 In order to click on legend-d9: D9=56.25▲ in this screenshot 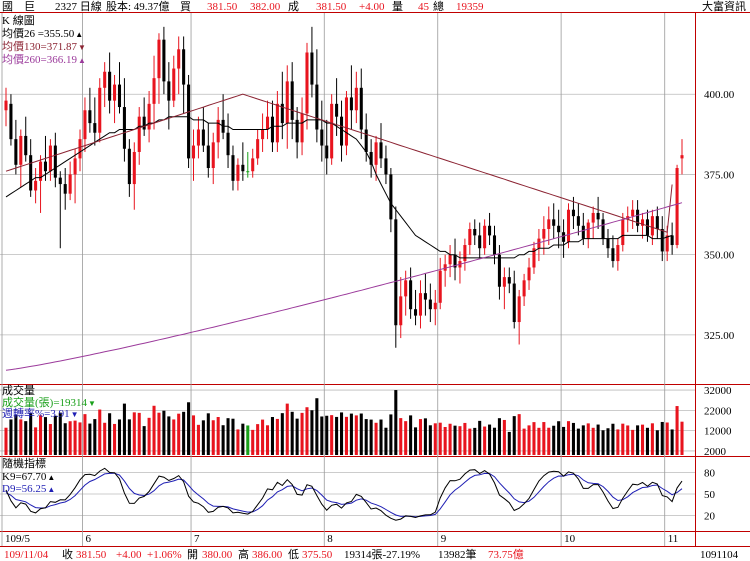, I will do `click(28, 489)`.